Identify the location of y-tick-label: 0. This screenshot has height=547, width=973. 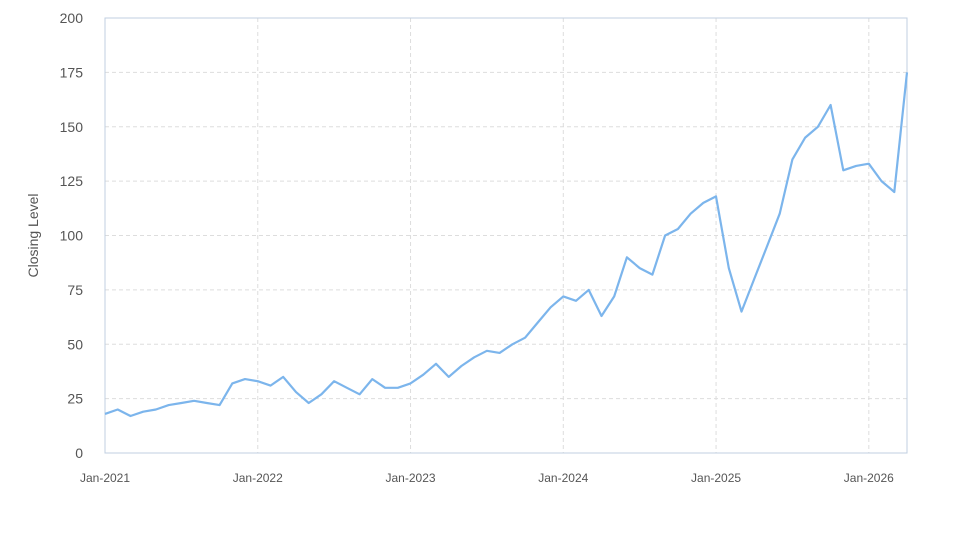
(79, 453).